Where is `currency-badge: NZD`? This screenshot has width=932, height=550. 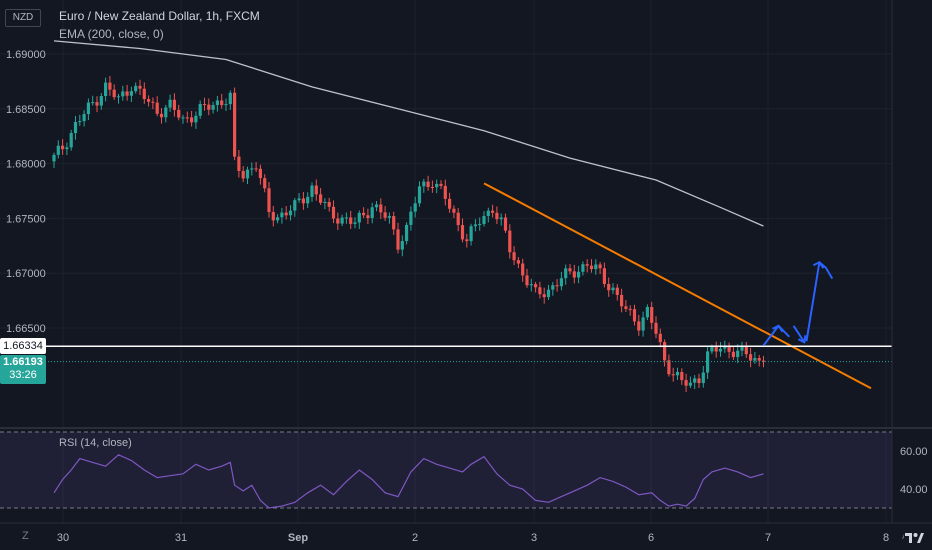 currency-badge: NZD is located at coordinates (23, 18).